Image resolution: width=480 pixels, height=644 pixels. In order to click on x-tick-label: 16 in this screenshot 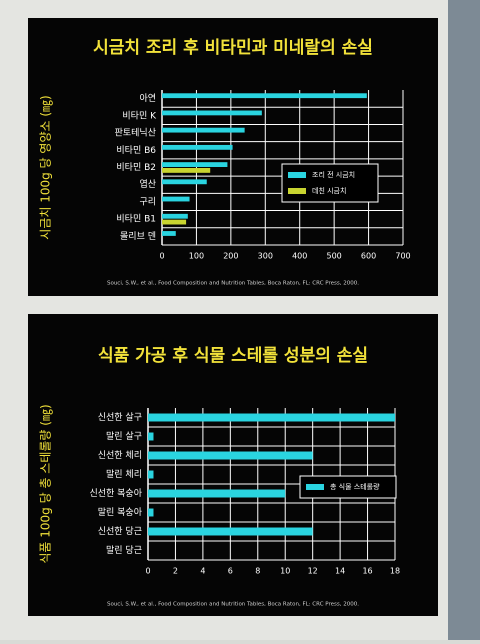, I will do `click(367, 571)`.